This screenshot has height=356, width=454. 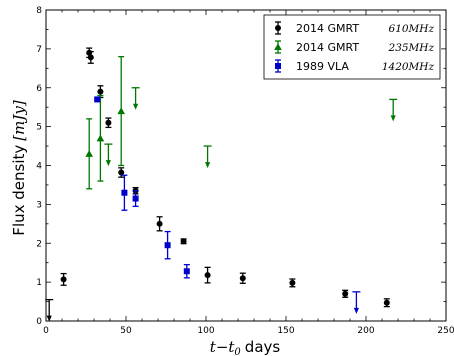 What do you see at coordinates (322, 66) in the screenshot?
I see `legend-label-2: 1989 VLA` at bounding box center [322, 66].